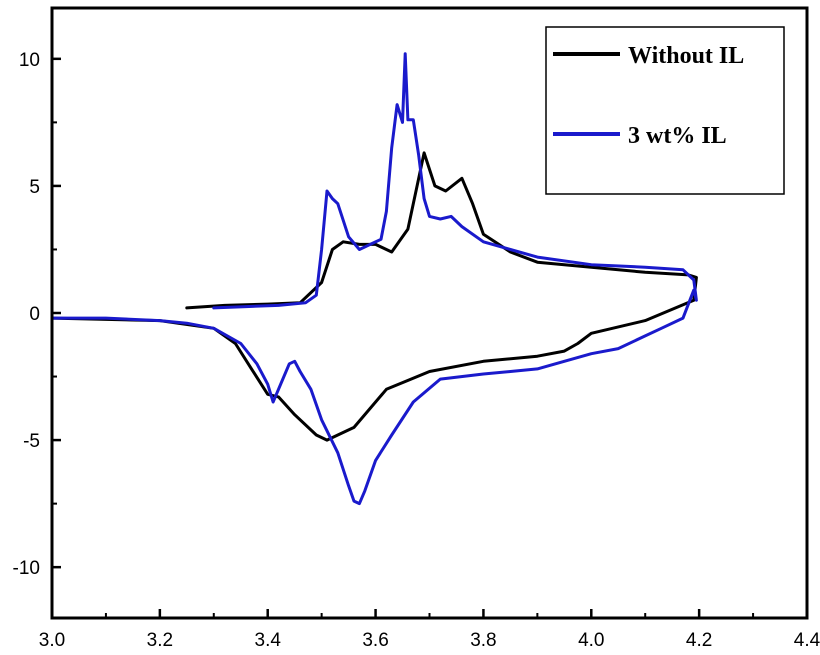 The width and height of the screenshot is (820, 655). What do you see at coordinates (34, 187) in the screenshot?
I see `y-tick-label: 5` at bounding box center [34, 187].